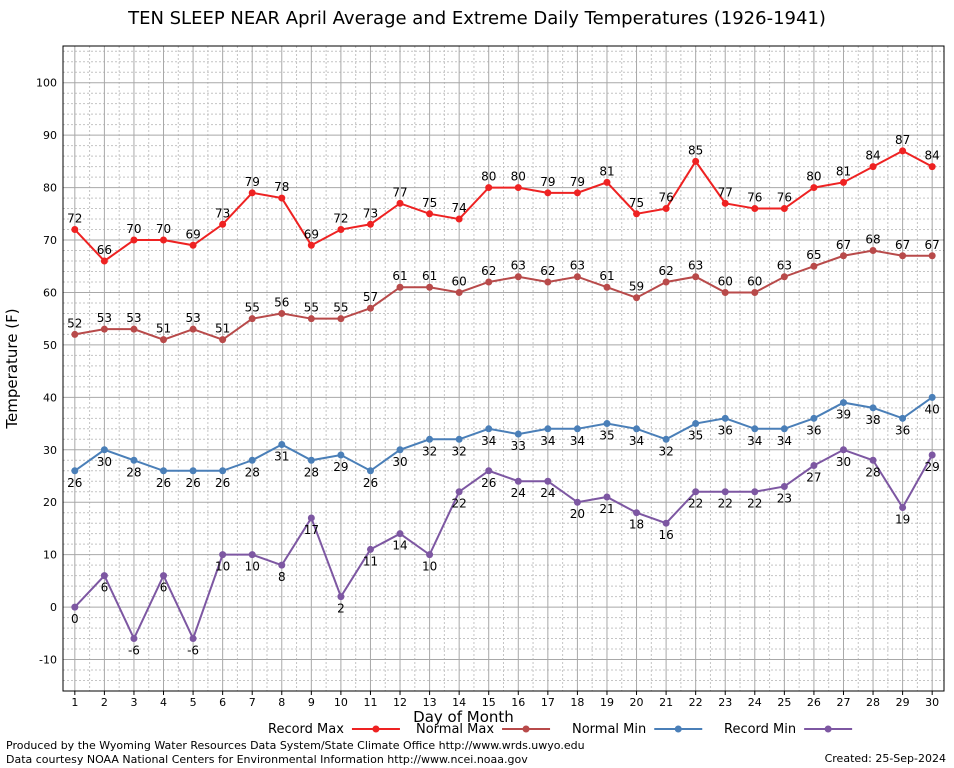 The height and width of the screenshot is (768, 954). Describe the element at coordinates (370, 561) in the screenshot. I see `data-label: 11` at that location.